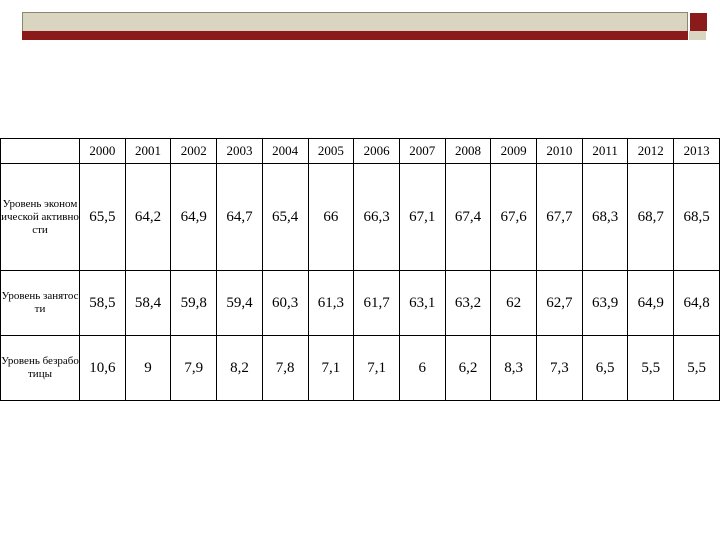  Describe the element at coordinates (40, 217) in the screenshot. I see `row-label: Уровень экономической активности` at that location.